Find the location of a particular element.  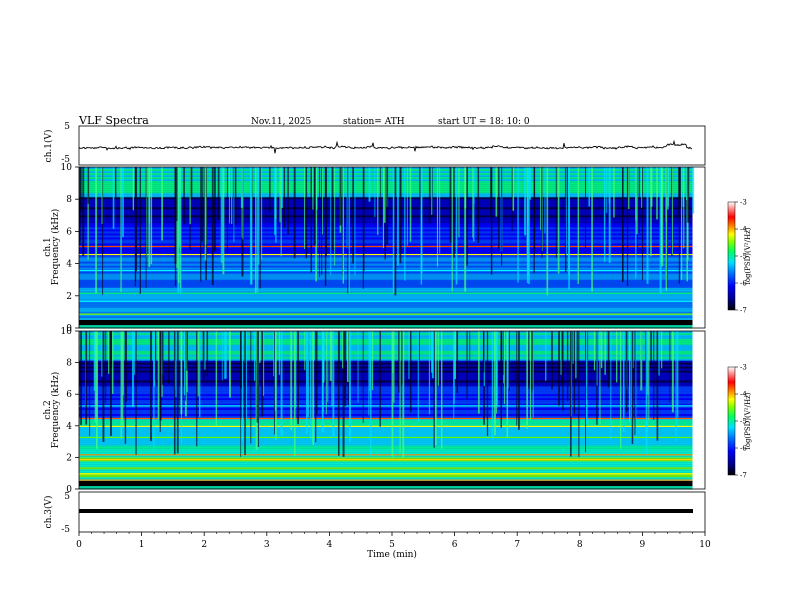

colorbar-tick-label: -3 is located at coordinates (743, 368).